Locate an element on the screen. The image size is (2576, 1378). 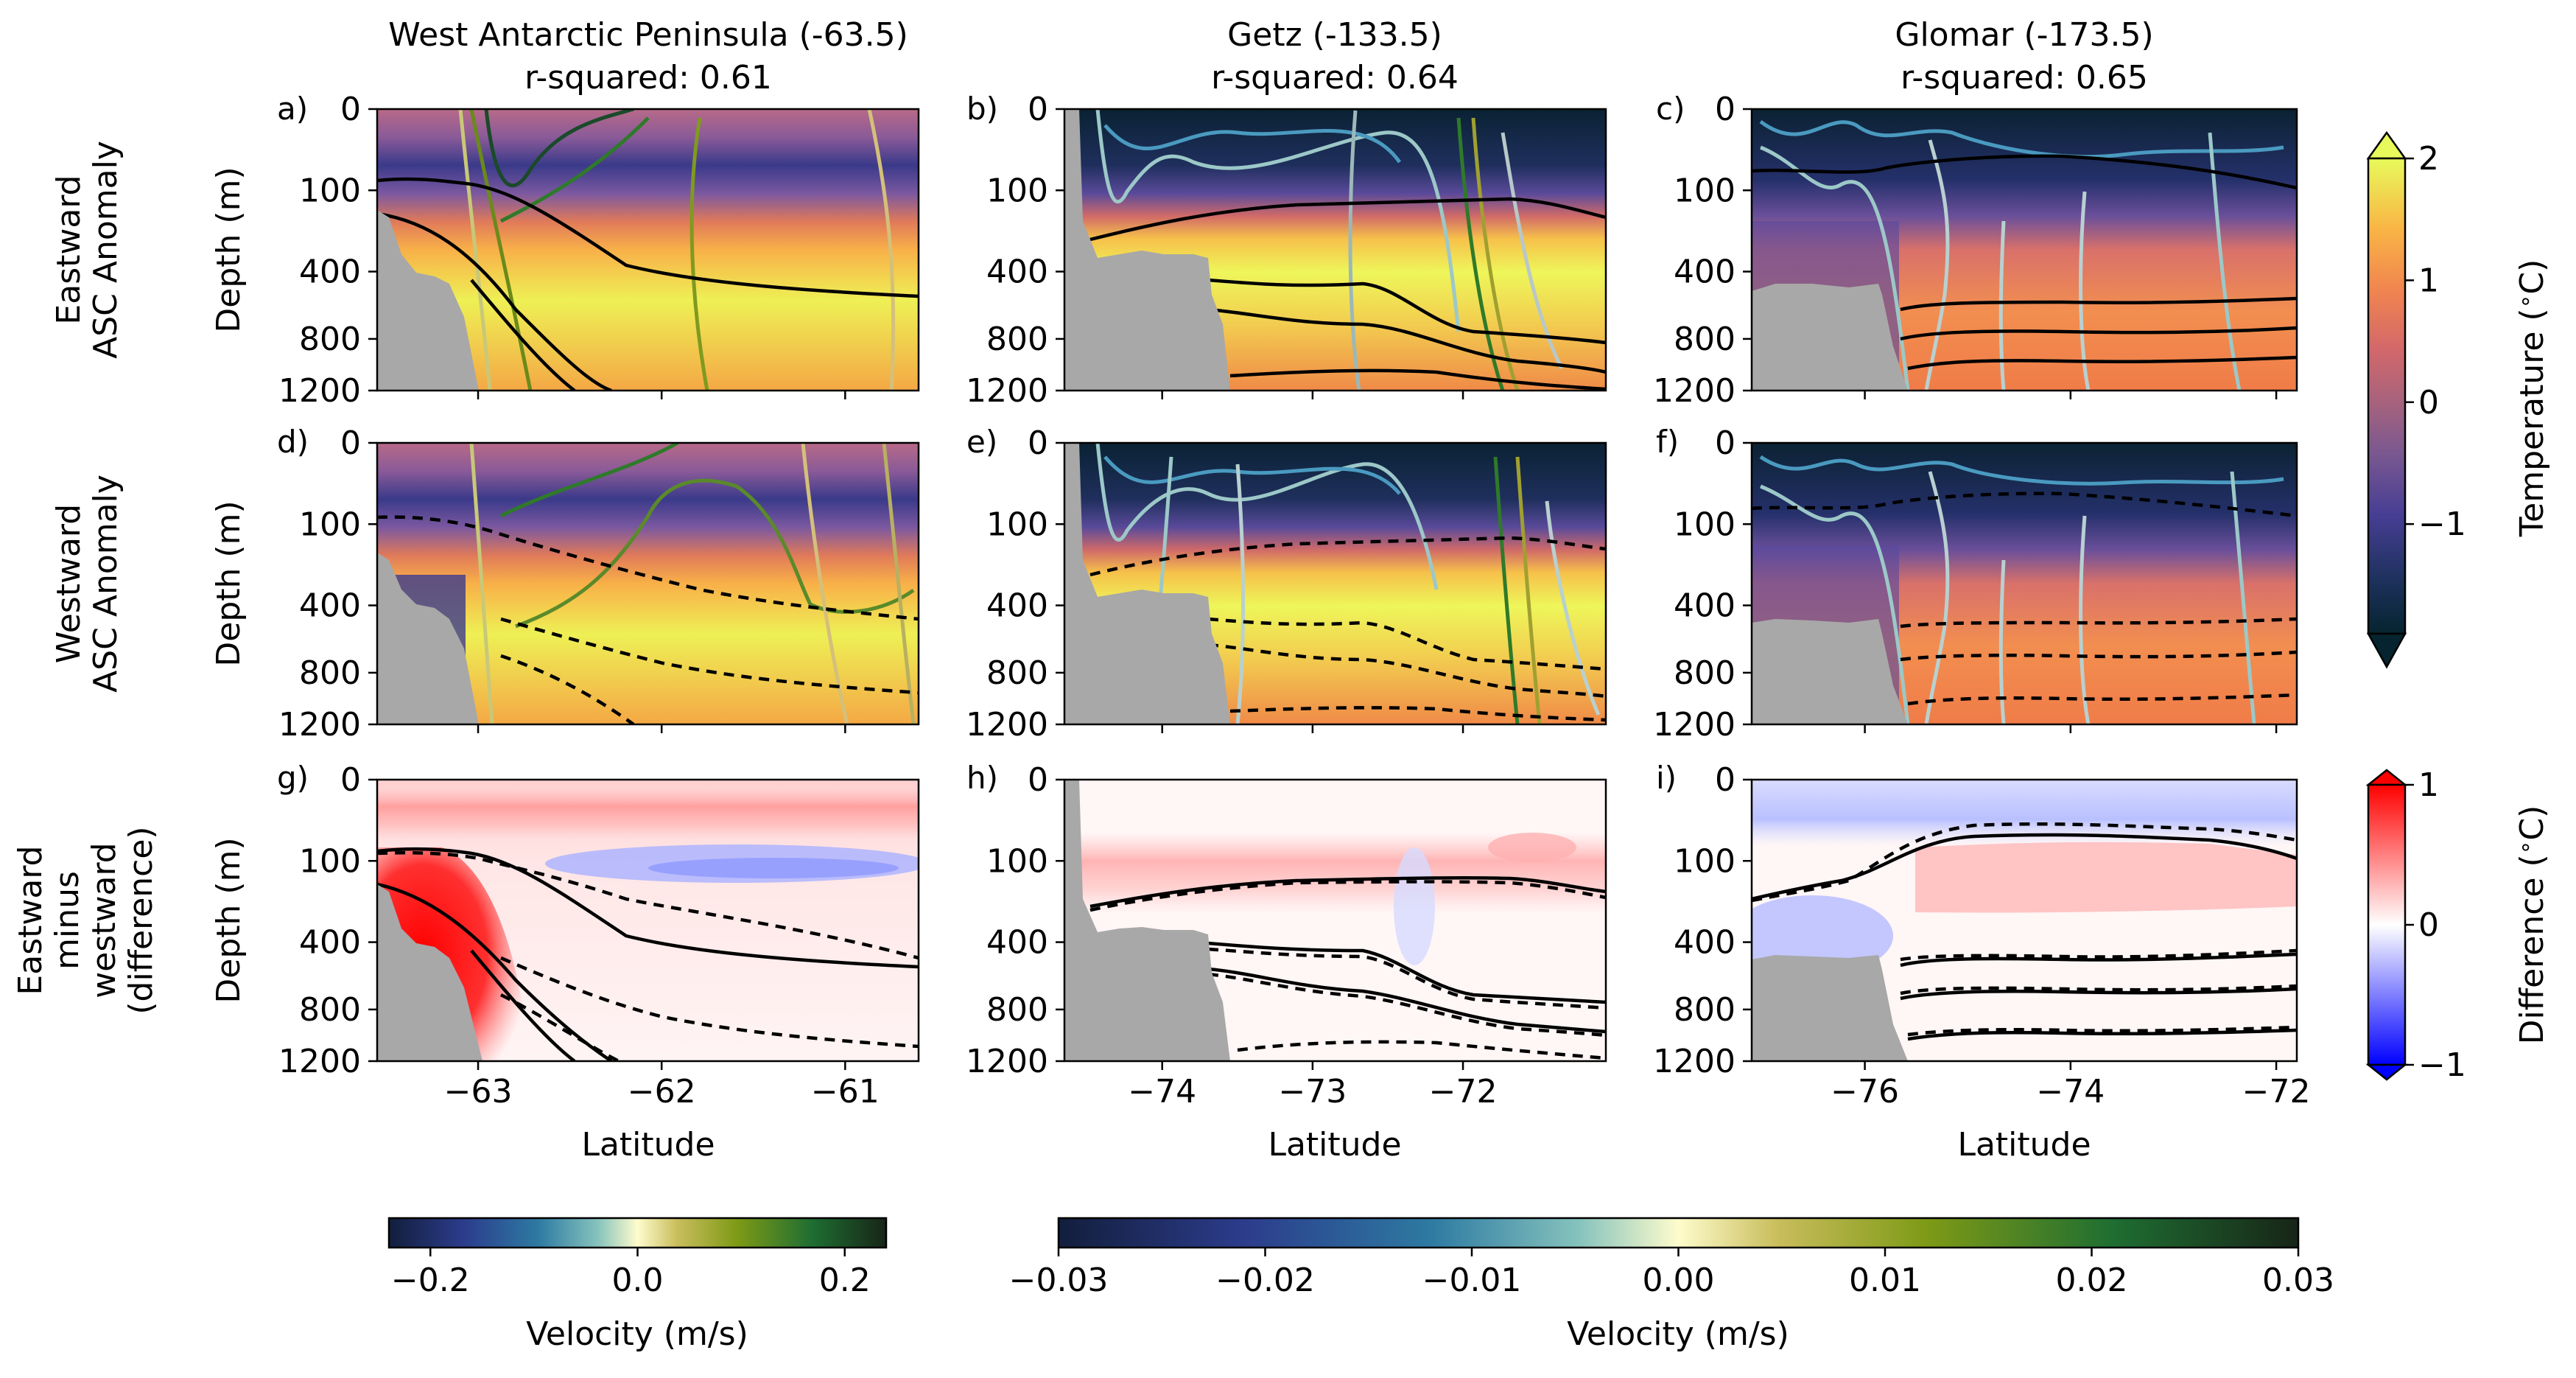
panel-g is located at coordinates (648, 920).